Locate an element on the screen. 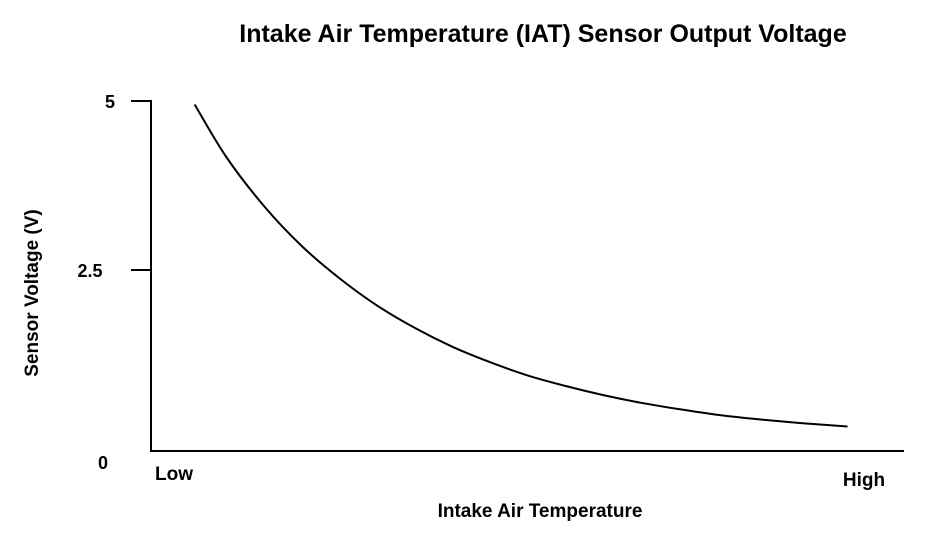  x-tick-label-low: Low is located at coordinates (174, 474).